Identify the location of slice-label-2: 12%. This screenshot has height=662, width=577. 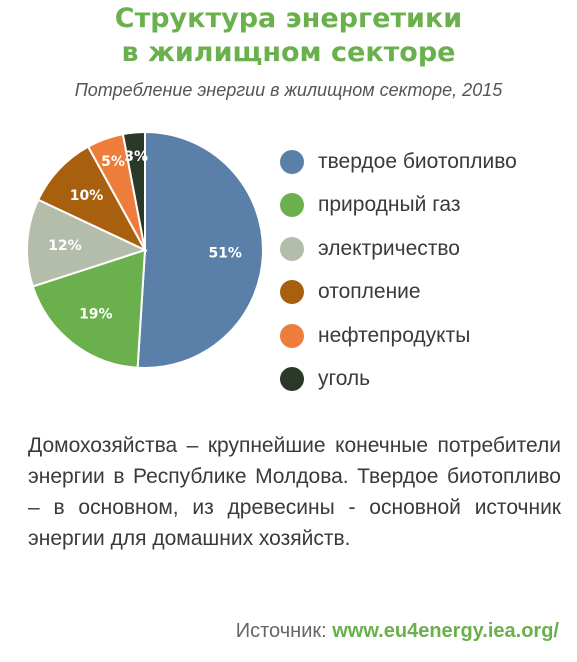
(65, 246).